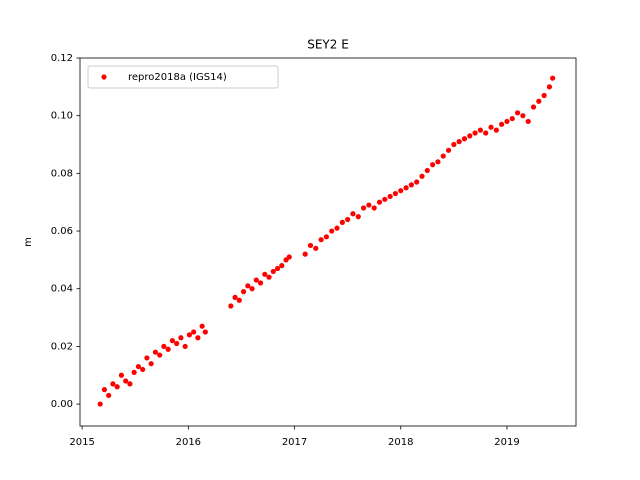 This screenshot has width=640, height=480. Describe the element at coordinates (62, 173) in the screenshot. I see `y-tick-label: 0.08` at that location.